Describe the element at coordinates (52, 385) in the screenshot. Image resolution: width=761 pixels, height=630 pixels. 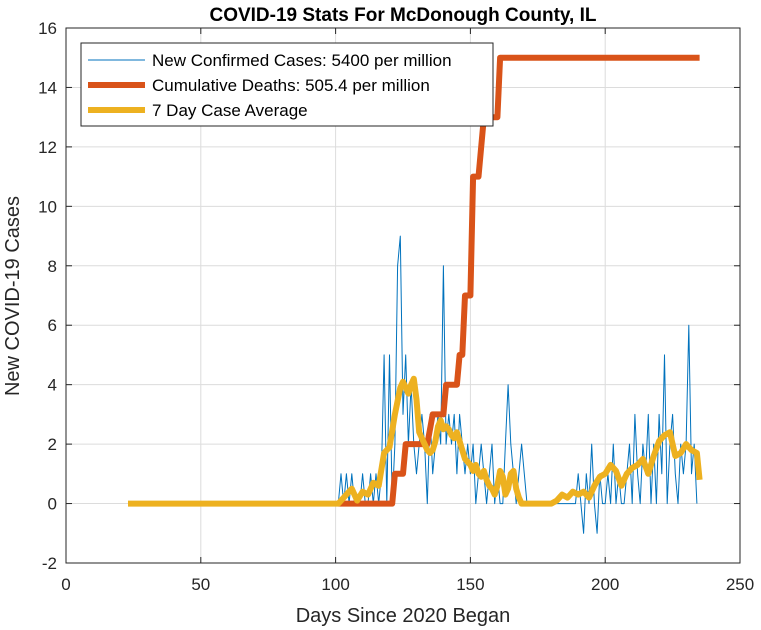
I see `y-tick-label: 4` at that location.